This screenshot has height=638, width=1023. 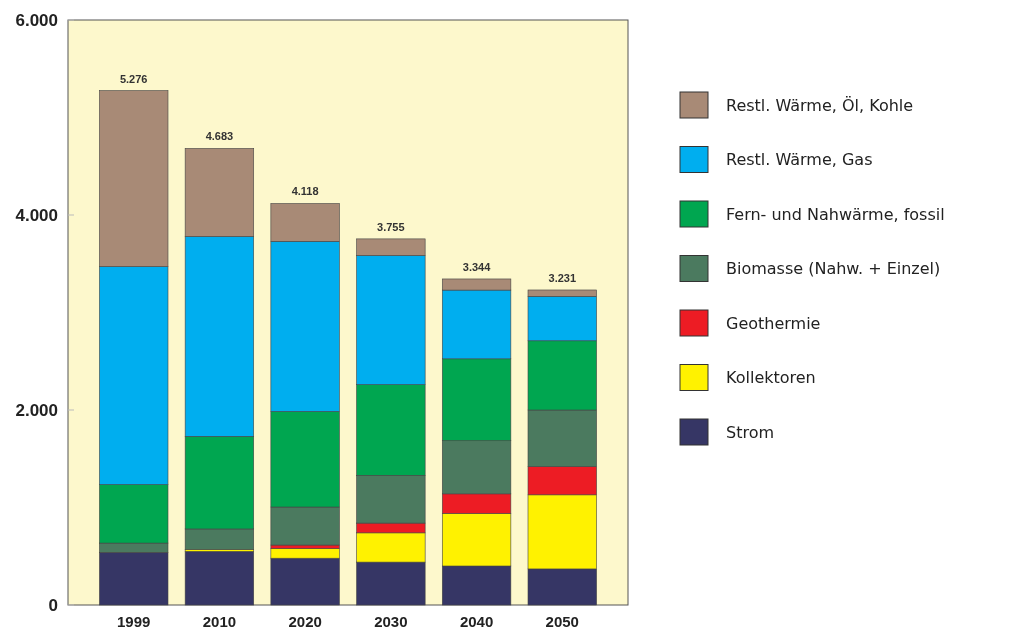 What do you see at coordinates (750, 432) in the screenshot?
I see `legend-label: Strom` at bounding box center [750, 432].